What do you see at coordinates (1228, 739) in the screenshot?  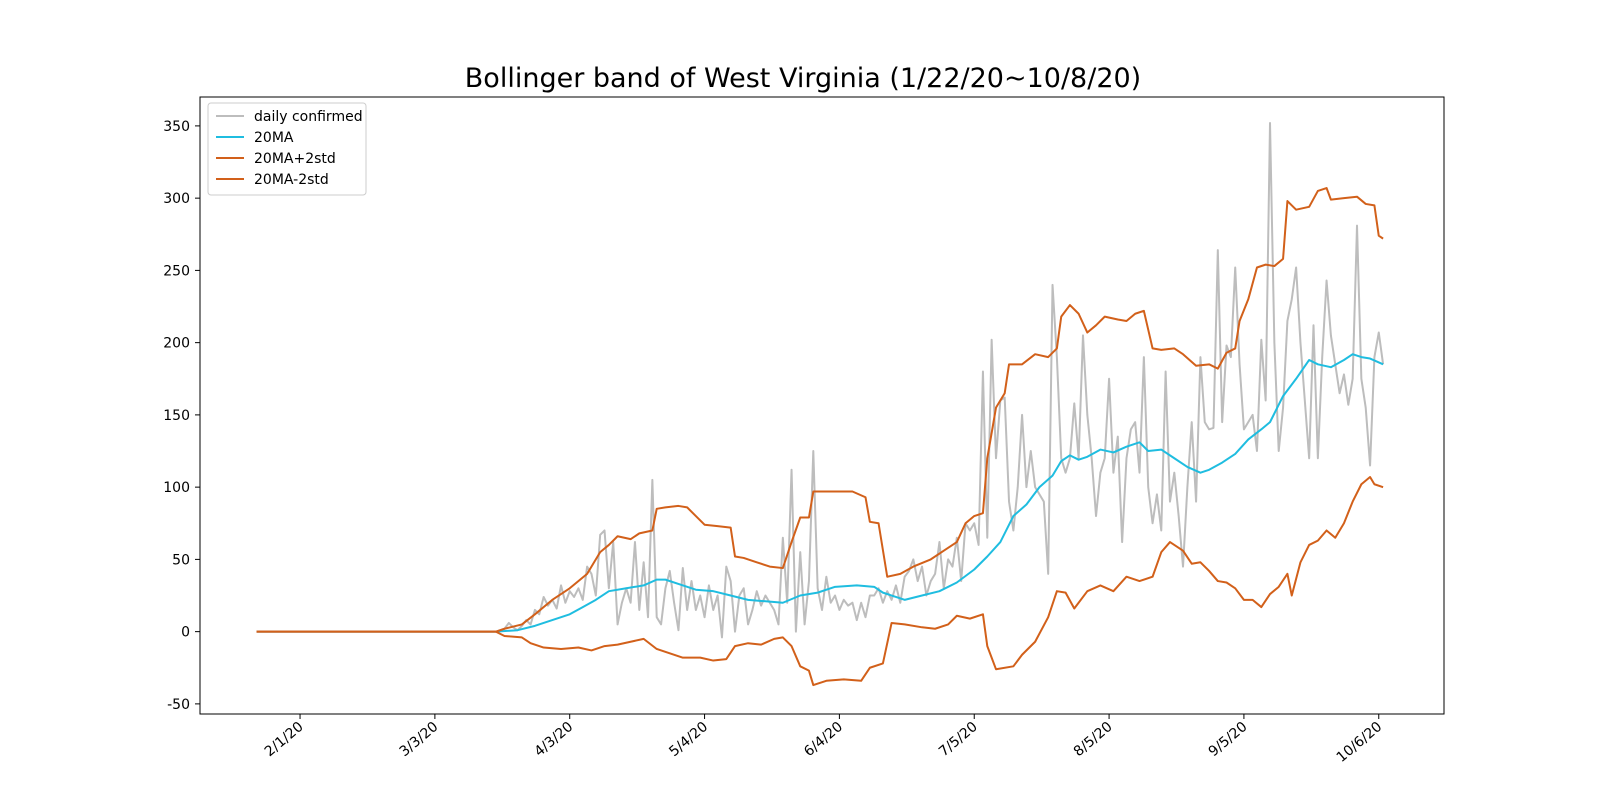 I see `x-tick-label: 9/5/20` at bounding box center [1228, 739].